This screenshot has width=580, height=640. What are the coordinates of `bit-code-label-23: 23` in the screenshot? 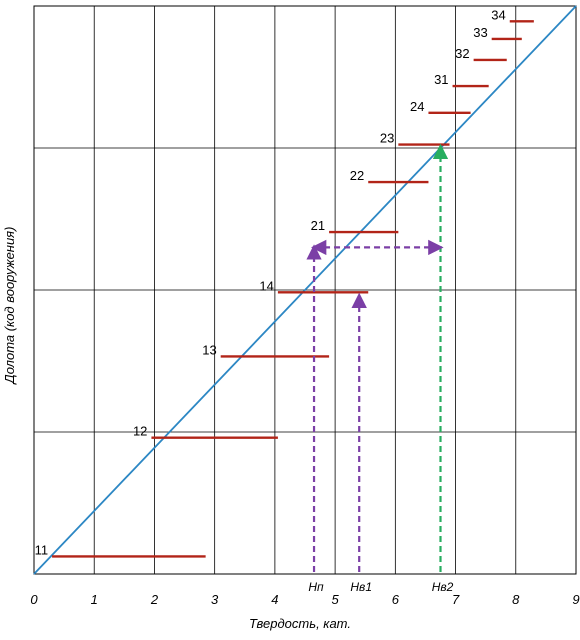 It's located at (387, 138).